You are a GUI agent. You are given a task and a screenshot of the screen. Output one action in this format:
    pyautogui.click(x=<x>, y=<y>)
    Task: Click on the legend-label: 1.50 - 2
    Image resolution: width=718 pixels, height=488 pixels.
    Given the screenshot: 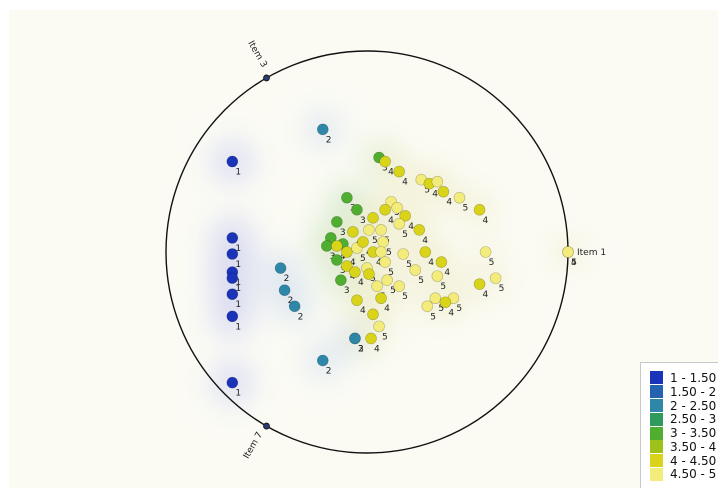 What is the action you would take?
    pyautogui.click(x=693, y=391)
    